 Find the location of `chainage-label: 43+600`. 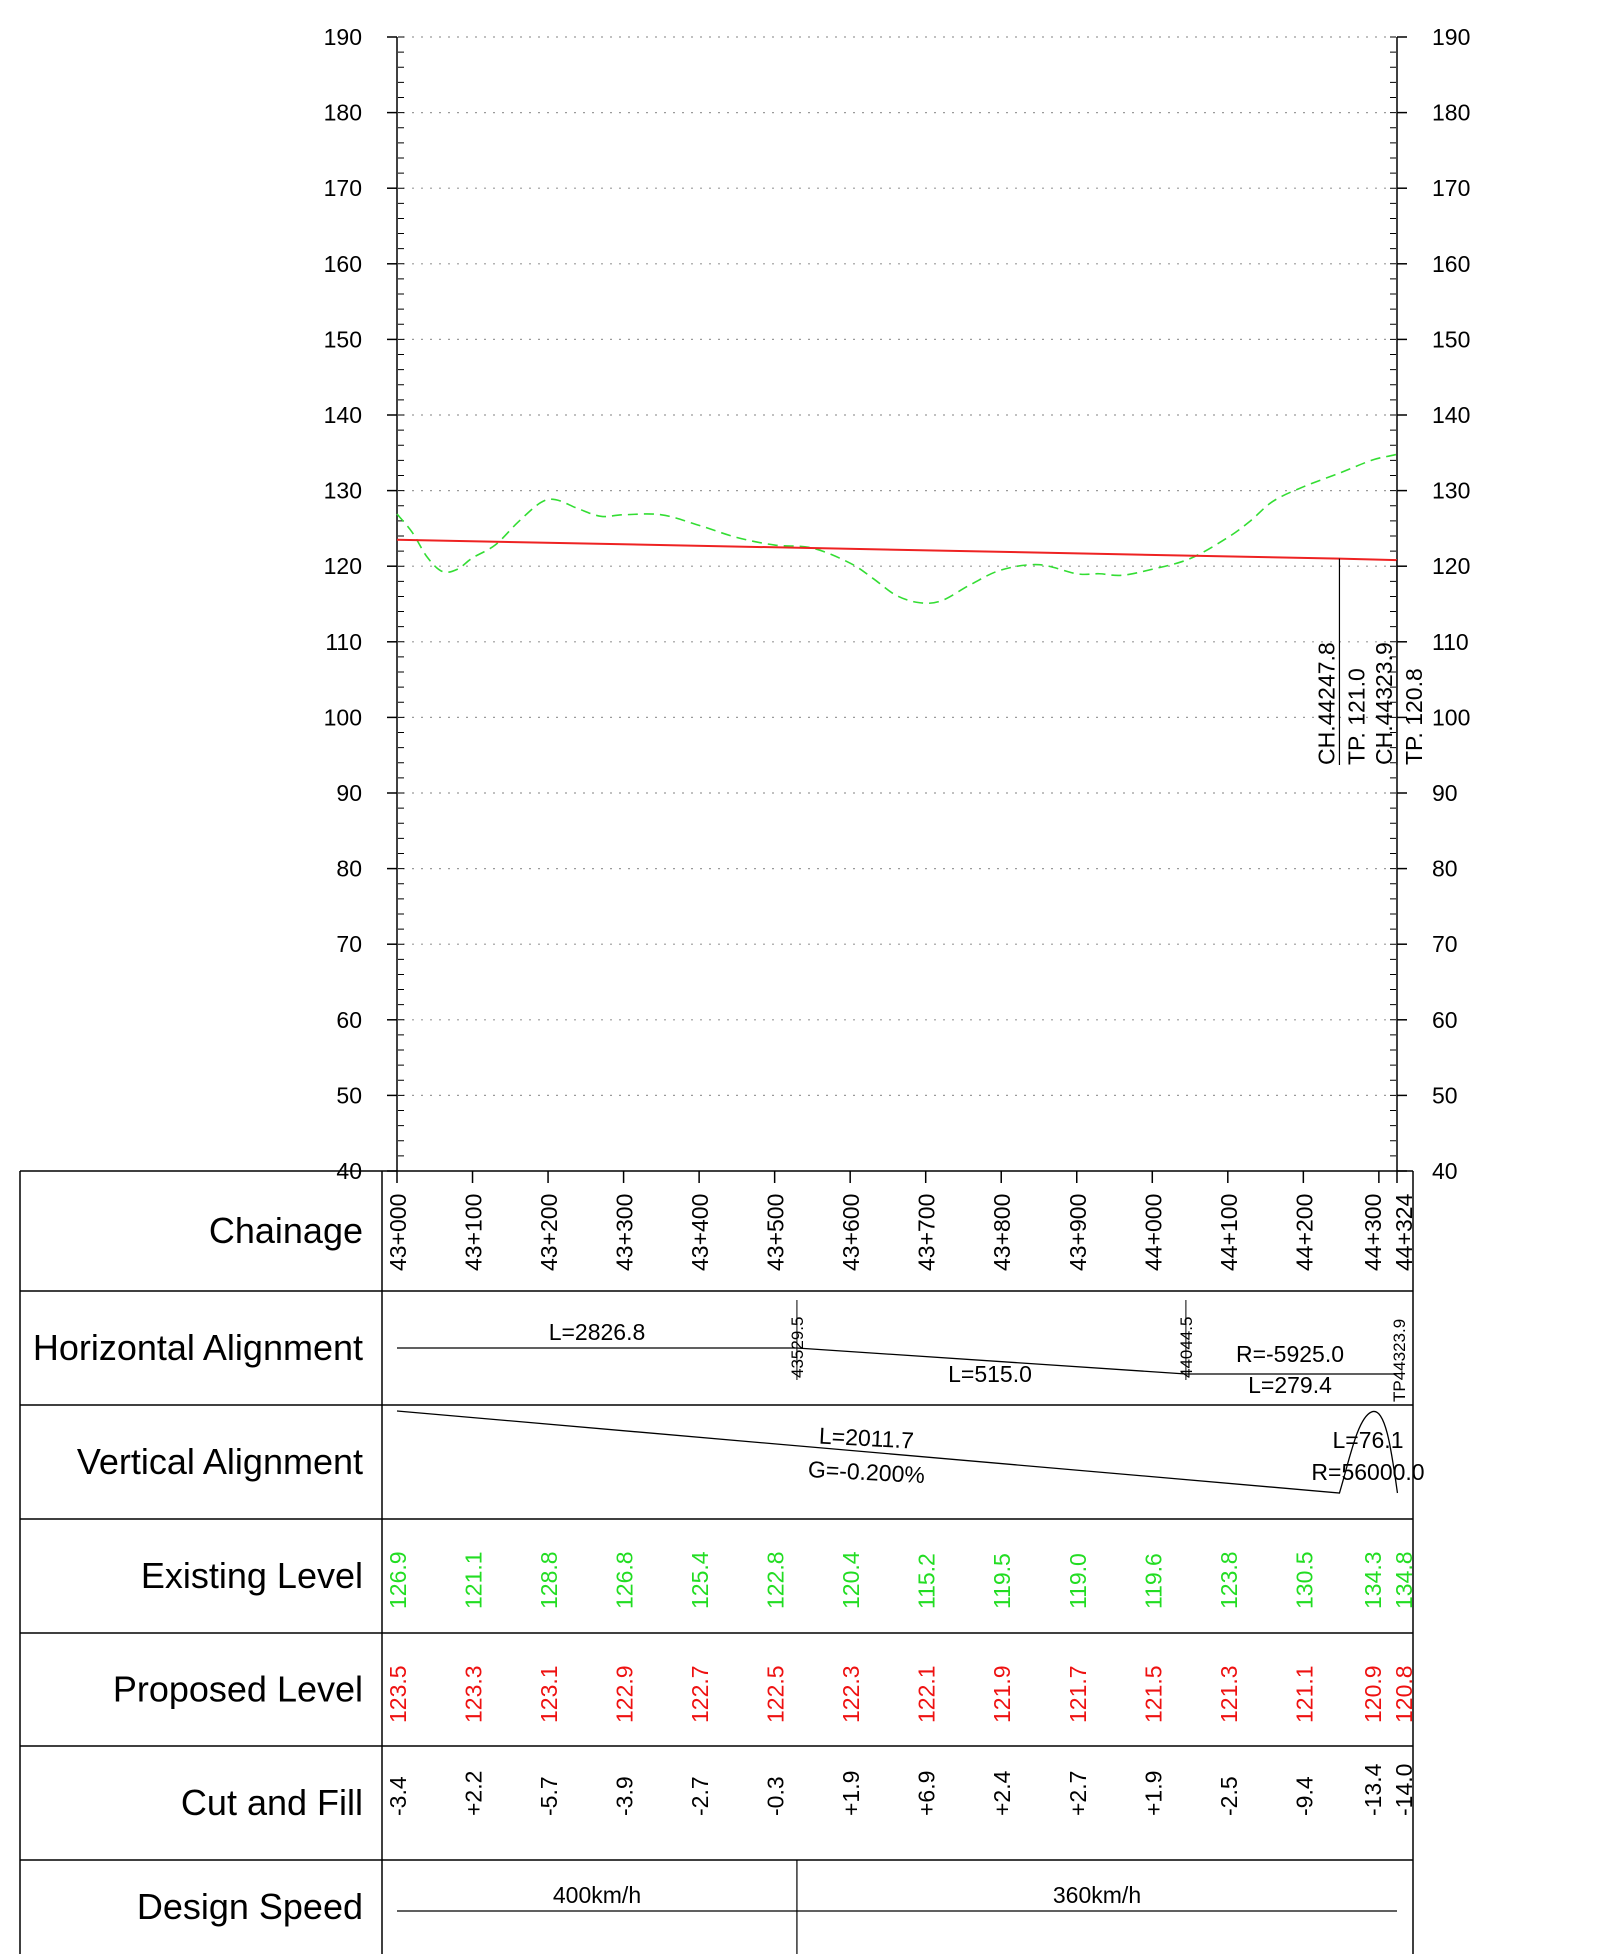

chainage-label: 43+600 is located at coordinates (851, 1232).